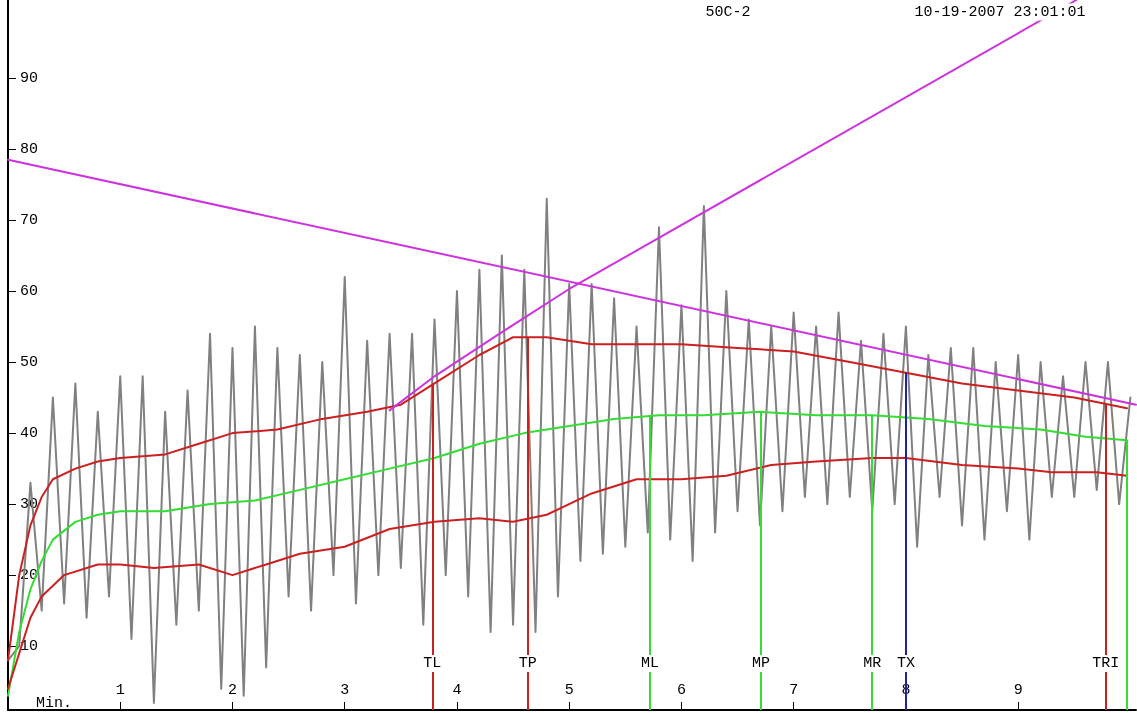  What do you see at coordinates (29, 149) in the screenshot?
I see `y-tick-label: 80` at bounding box center [29, 149].